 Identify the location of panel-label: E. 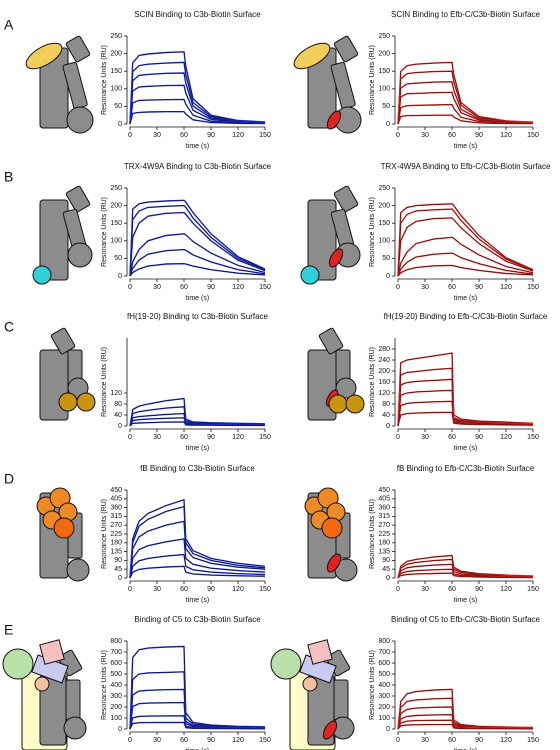
(8, 630).